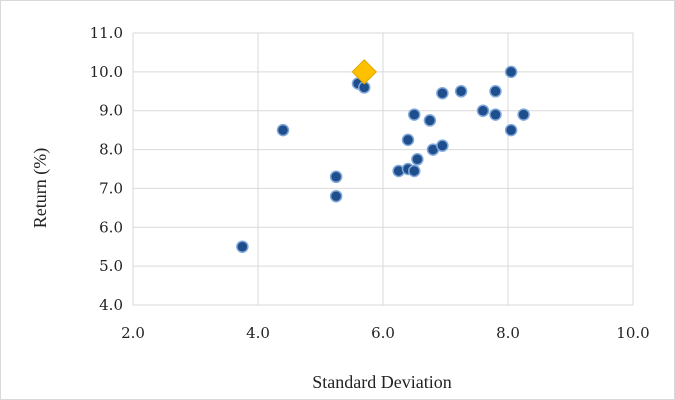 This screenshot has width=675, height=400. What do you see at coordinates (258, 333) in the screenshot?
I see `x-tick-label: 4.0` at bounding box center [258, 333].